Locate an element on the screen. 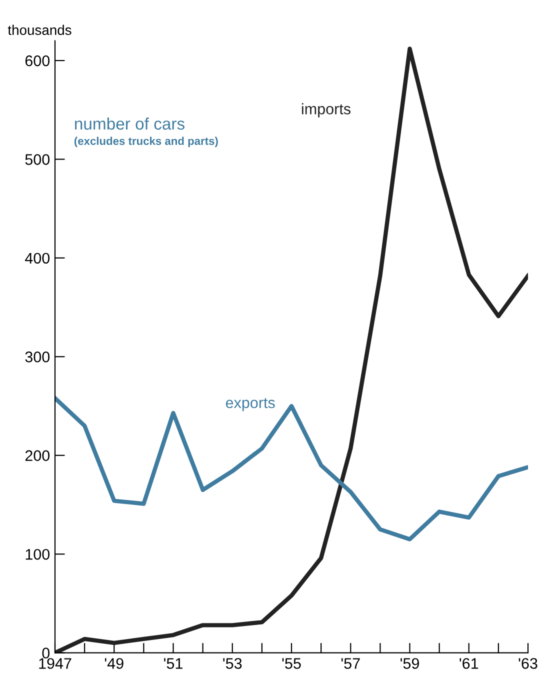 This screenshot has width=550, height=680. x-tick-label: '49 is located at coordinates (114, 663).